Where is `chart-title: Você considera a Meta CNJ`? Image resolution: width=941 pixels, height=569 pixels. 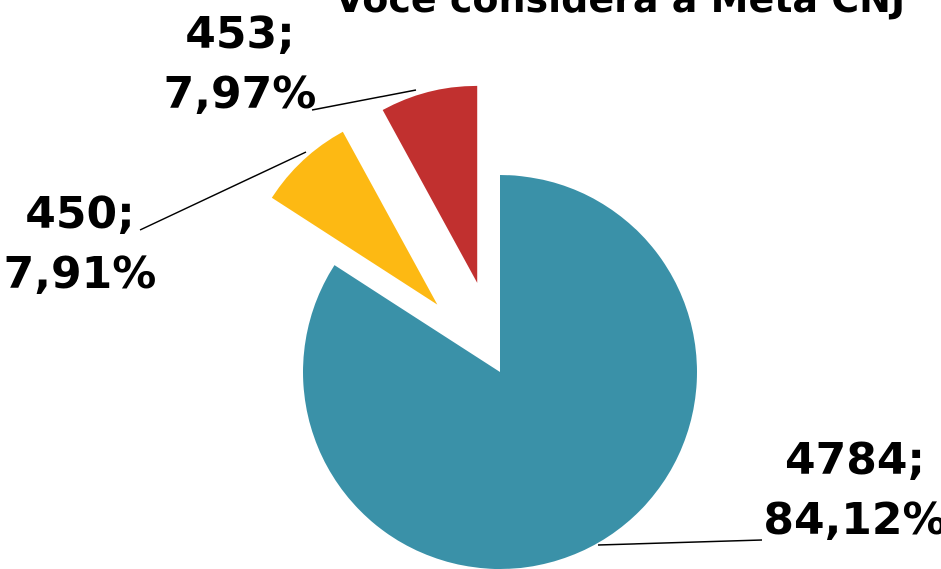
chart-title: Você considera a Meta CNJ is located at coordinates (620, 10).